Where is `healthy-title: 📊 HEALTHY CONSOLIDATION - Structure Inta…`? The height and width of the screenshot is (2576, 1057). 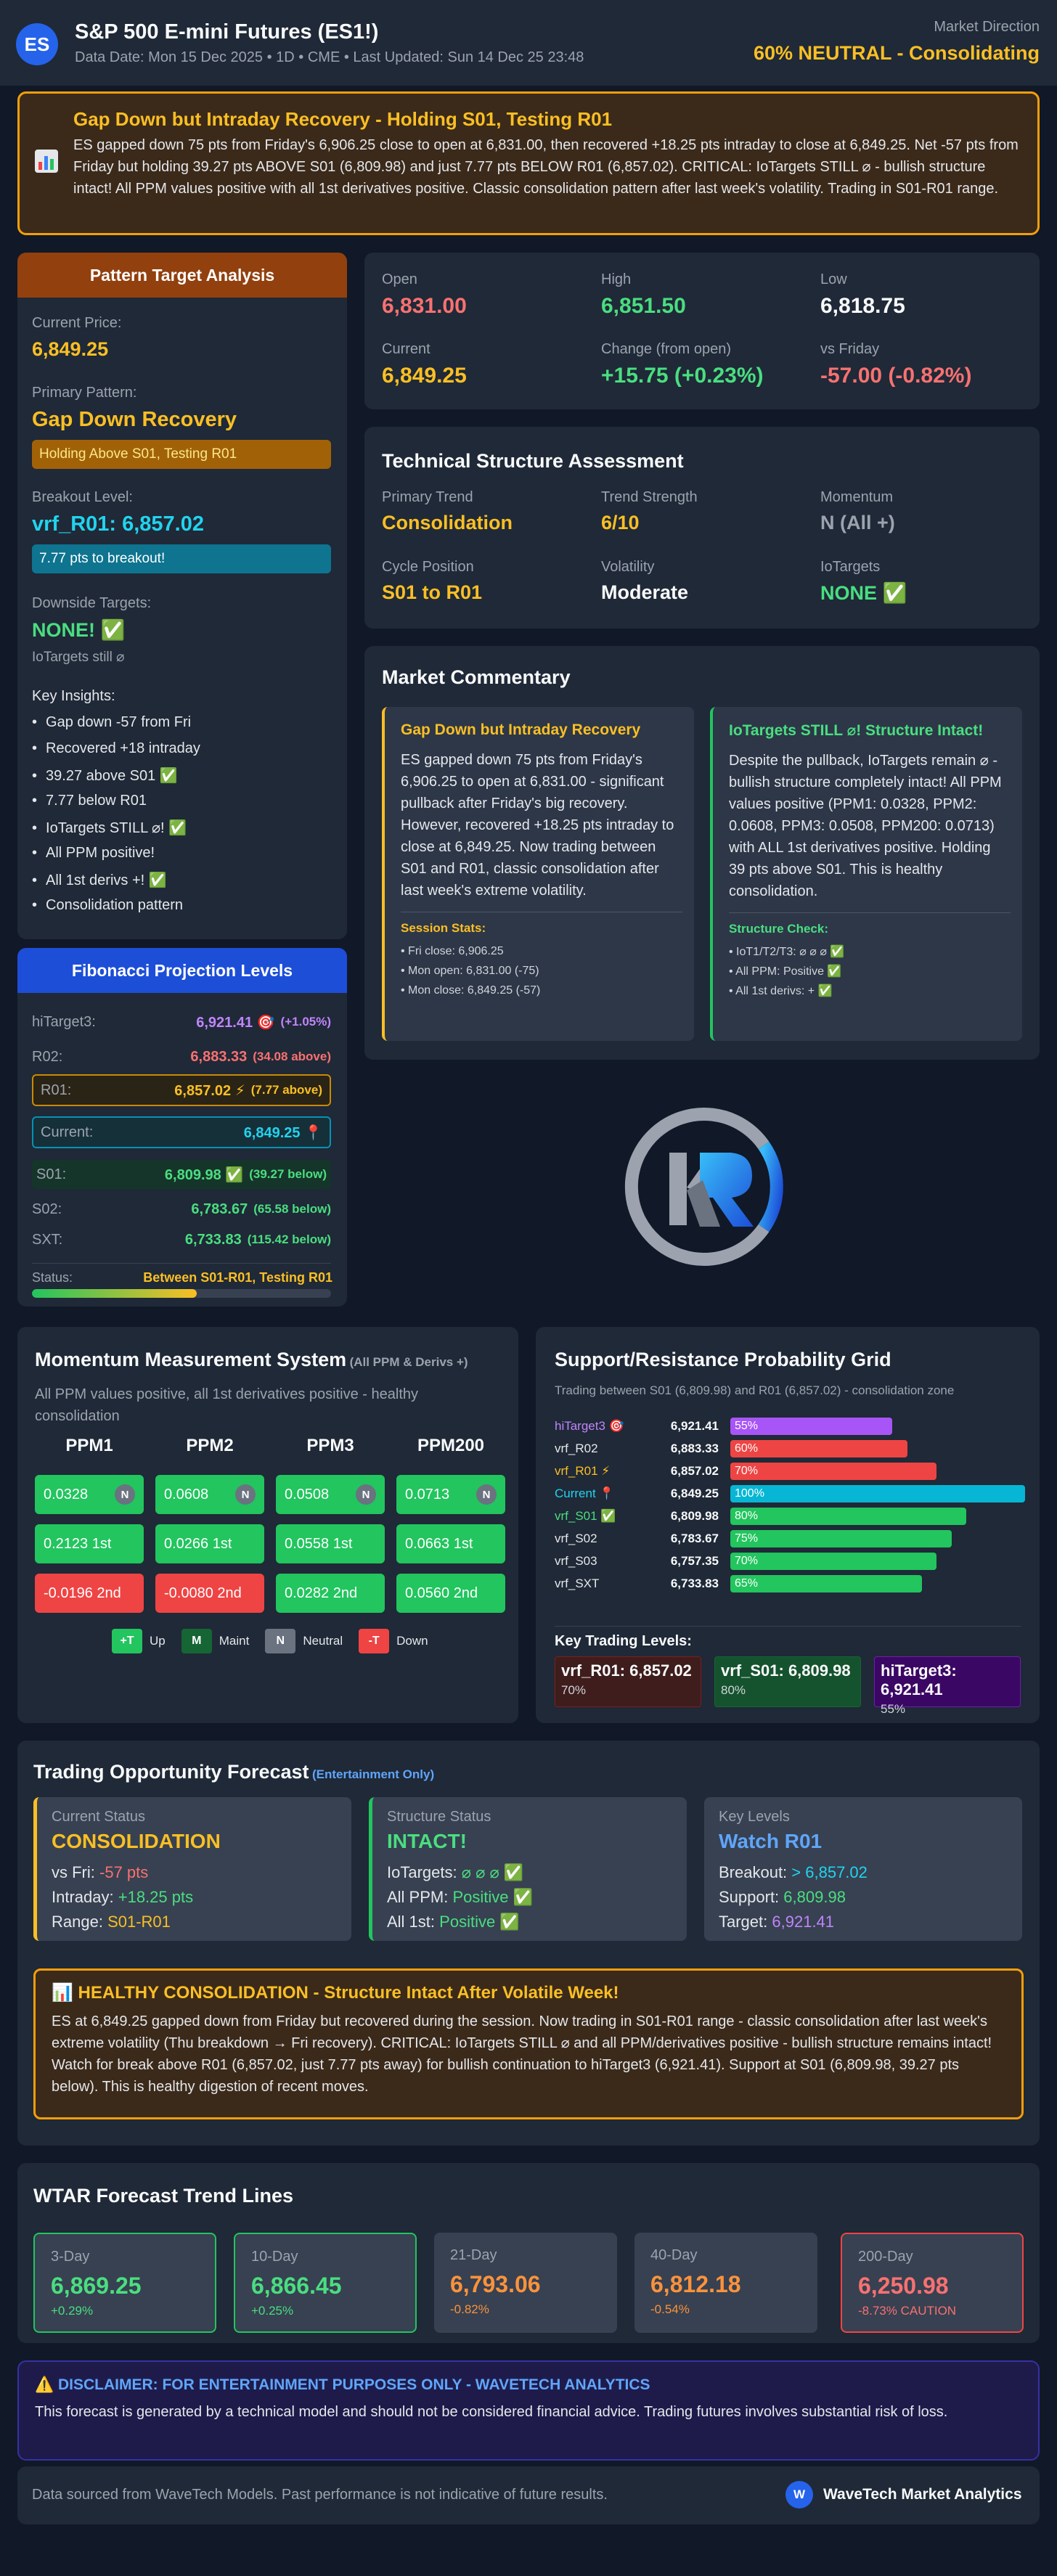
healthy-title: 📊 HEALTHY CONSOLIDATION - Structure Inta… is located at coordinates (335, 1993).